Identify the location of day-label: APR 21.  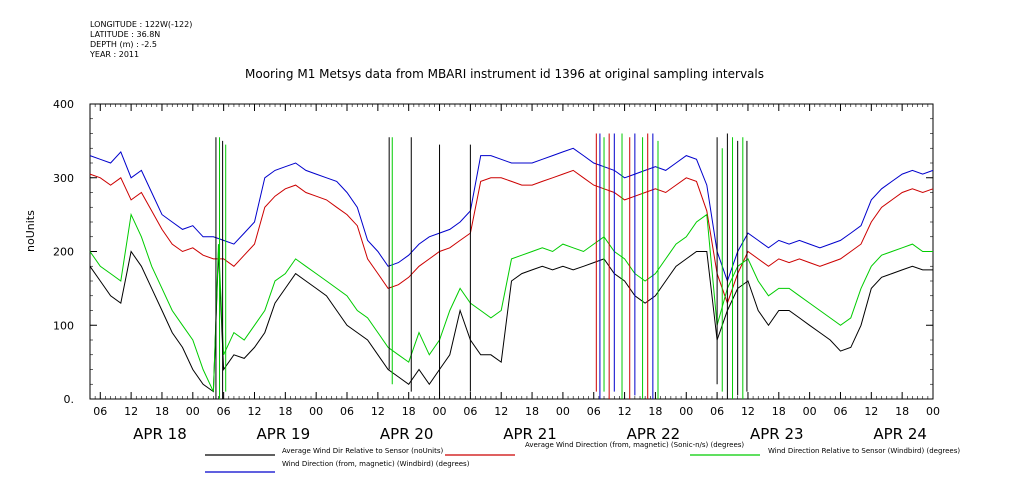
(530, 434).